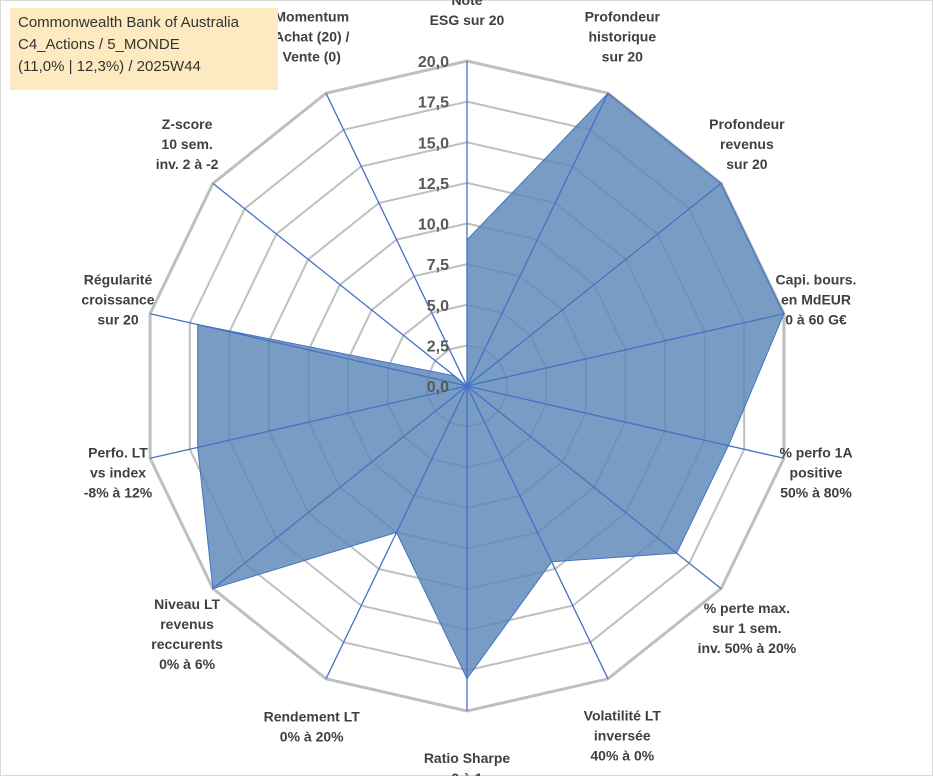 This screenshot has height=776, width=933. I want to click on axis-label-5-line-2: inv. 50% à 20%, so click(747, 648).